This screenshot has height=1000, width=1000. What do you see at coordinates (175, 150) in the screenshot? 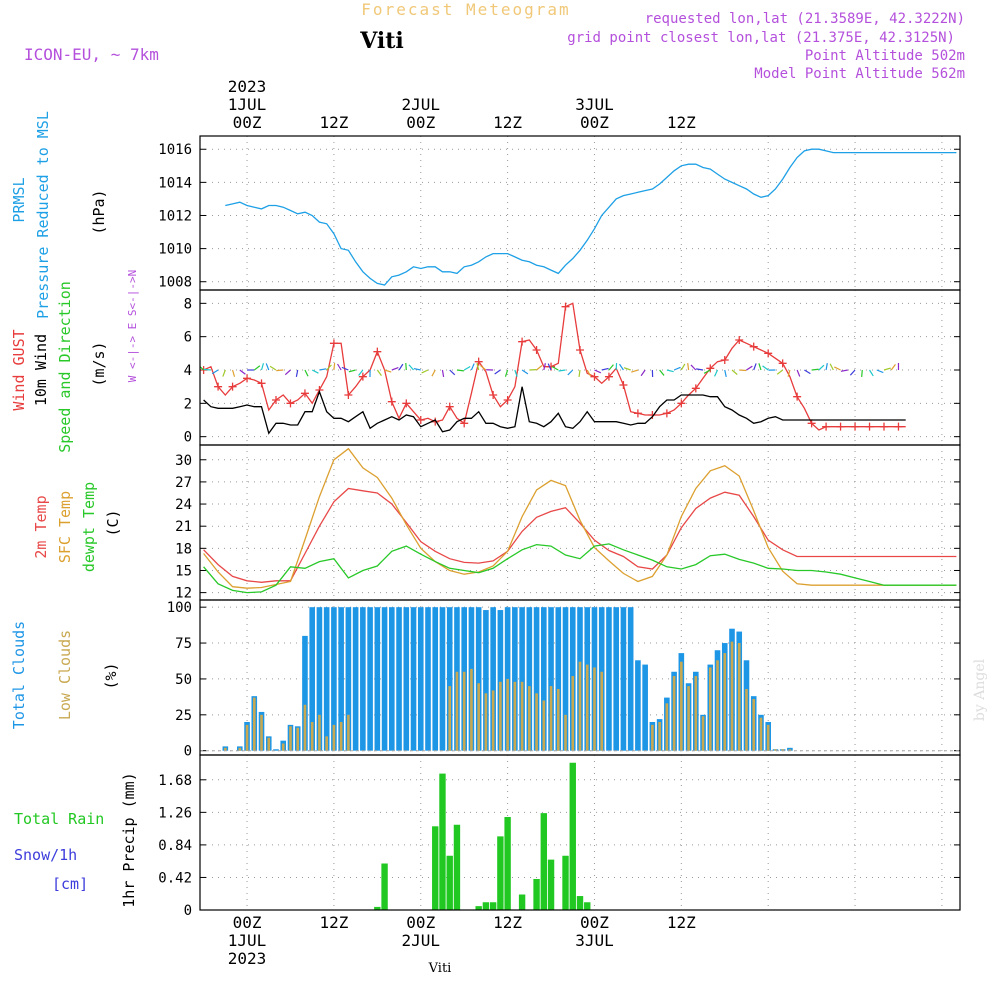
I see `y-tick-label: 1016` at bounding box center [175, 150].